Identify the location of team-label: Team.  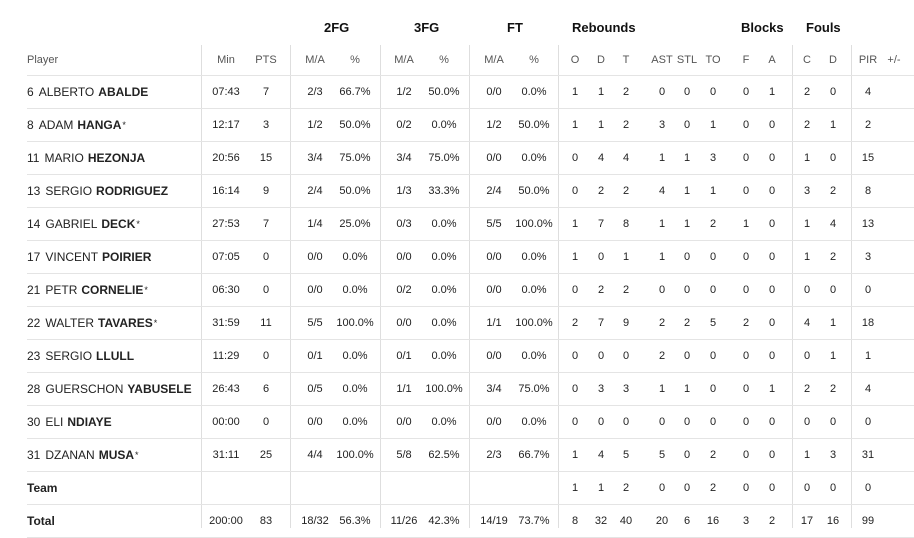
(42, 488).